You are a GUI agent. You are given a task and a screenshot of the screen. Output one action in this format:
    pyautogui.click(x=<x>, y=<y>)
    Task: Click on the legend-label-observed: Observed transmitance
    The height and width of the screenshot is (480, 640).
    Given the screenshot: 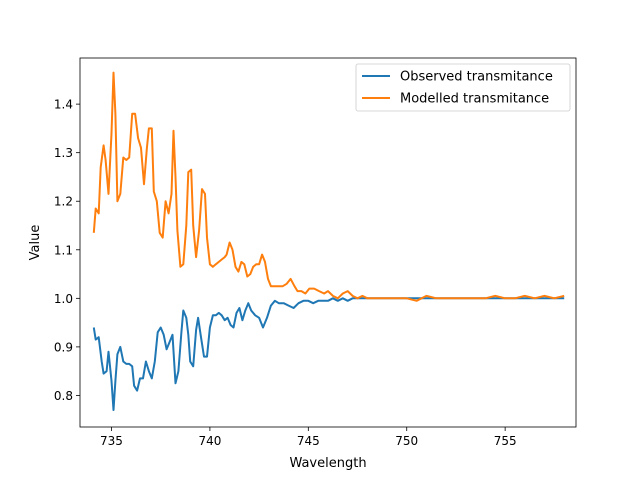 What is the action you would take?
    pyautogui.click(x=476, y=77)
    